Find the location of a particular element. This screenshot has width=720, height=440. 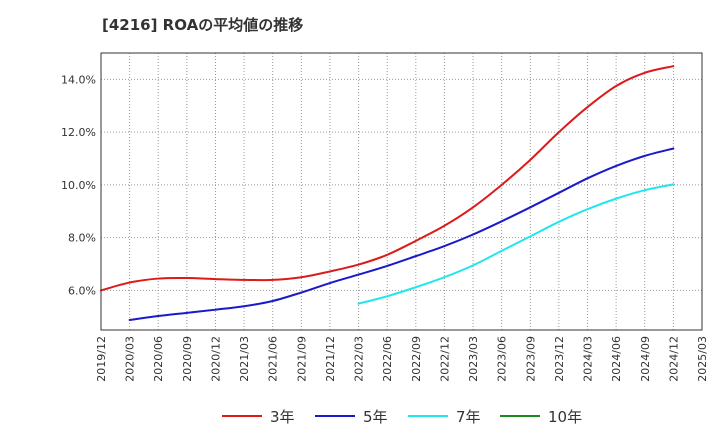

y-axis-ticks: 6.0% 8.0% 10.0% 12.0% 14.0% is located at coordinates (78, 185).